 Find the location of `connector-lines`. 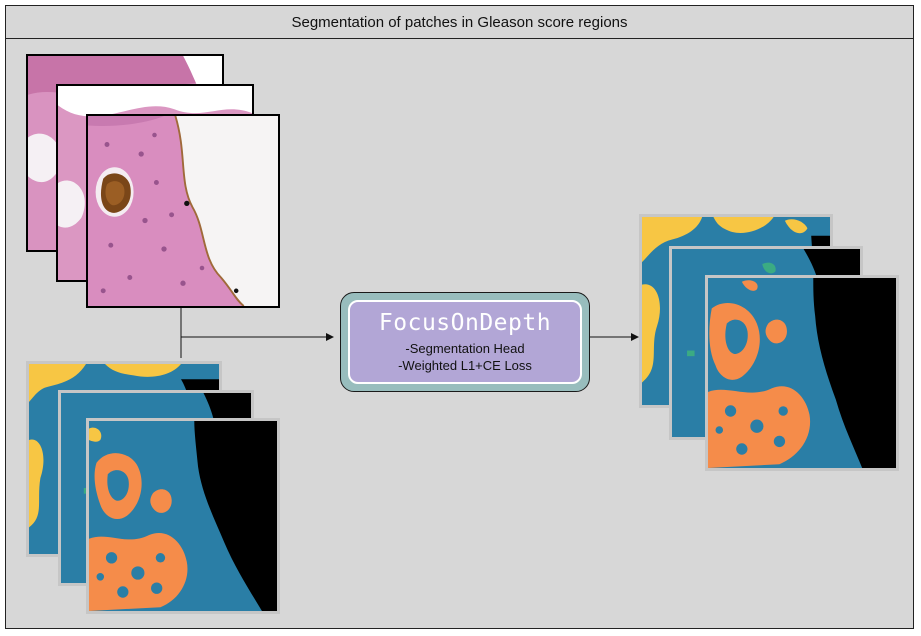

connector-lines is located at coordinates (409, 333).